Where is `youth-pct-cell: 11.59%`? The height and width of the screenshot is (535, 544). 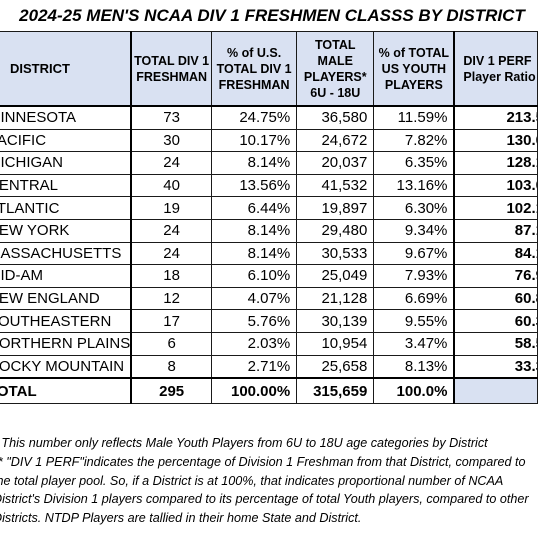
youth-pct-cell: 11.59% is located at coordinates (414, 117).